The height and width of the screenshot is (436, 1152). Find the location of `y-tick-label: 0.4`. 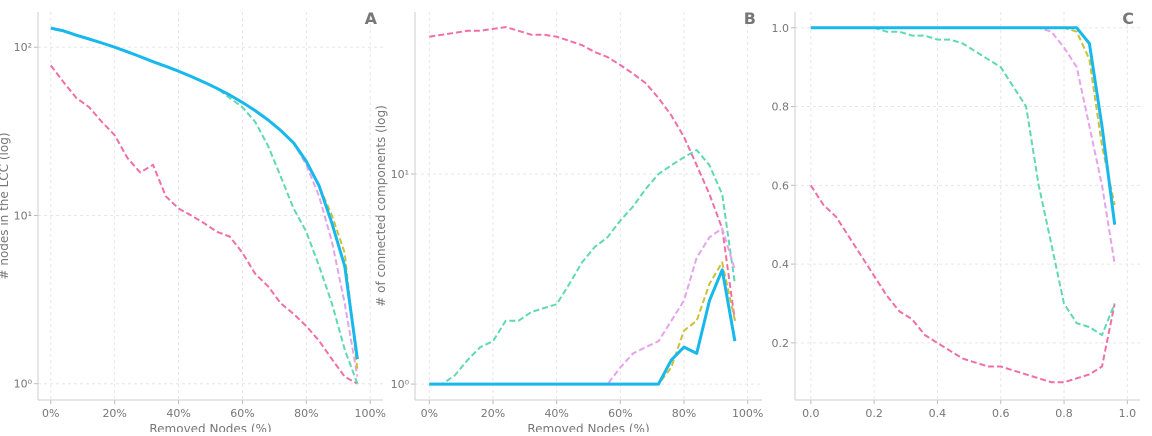

y-tick-label: 0.4 is located at coordinates (781, 264).